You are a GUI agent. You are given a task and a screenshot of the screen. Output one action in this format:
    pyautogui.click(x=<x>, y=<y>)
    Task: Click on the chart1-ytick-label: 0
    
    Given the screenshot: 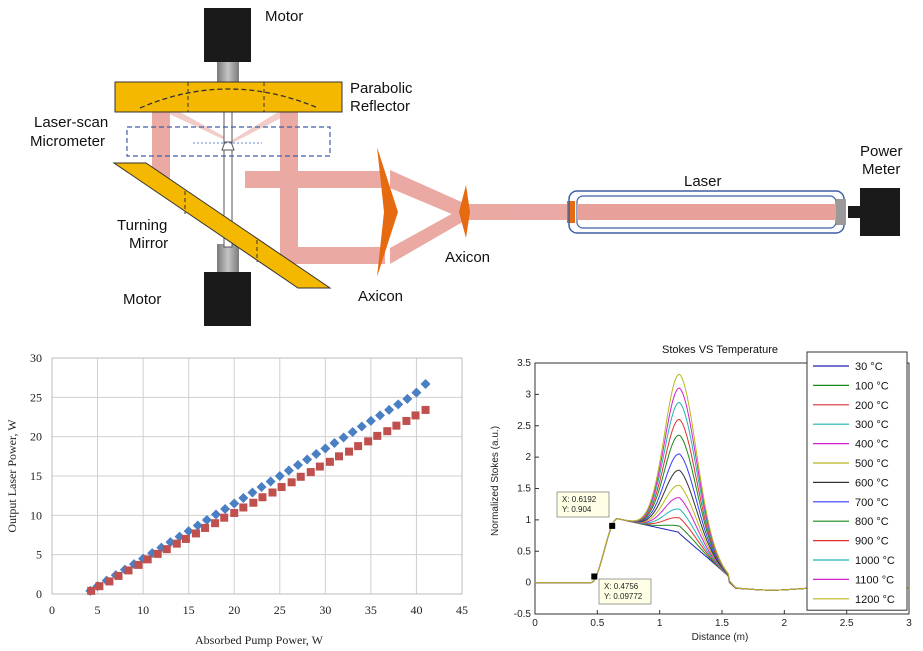 What is the action you would take?
    pyautogui.click(x=39, y=594)
    